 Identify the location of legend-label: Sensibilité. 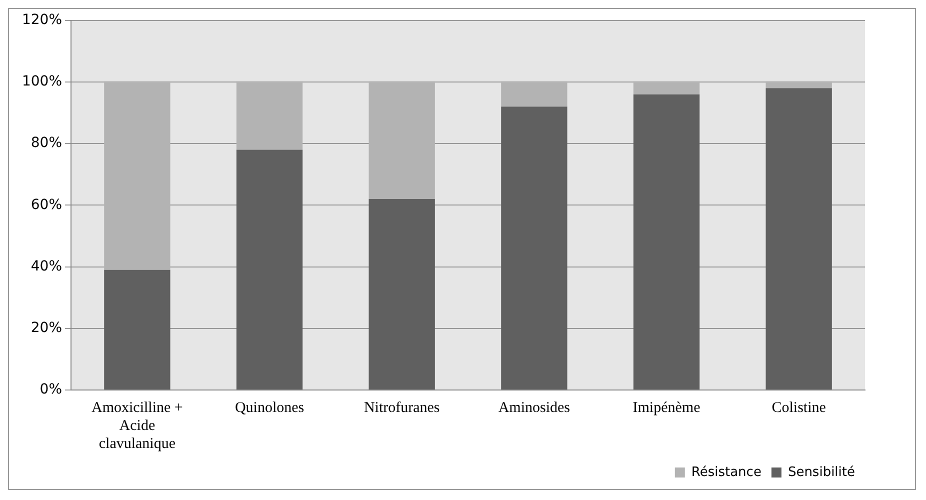
(822, 472).